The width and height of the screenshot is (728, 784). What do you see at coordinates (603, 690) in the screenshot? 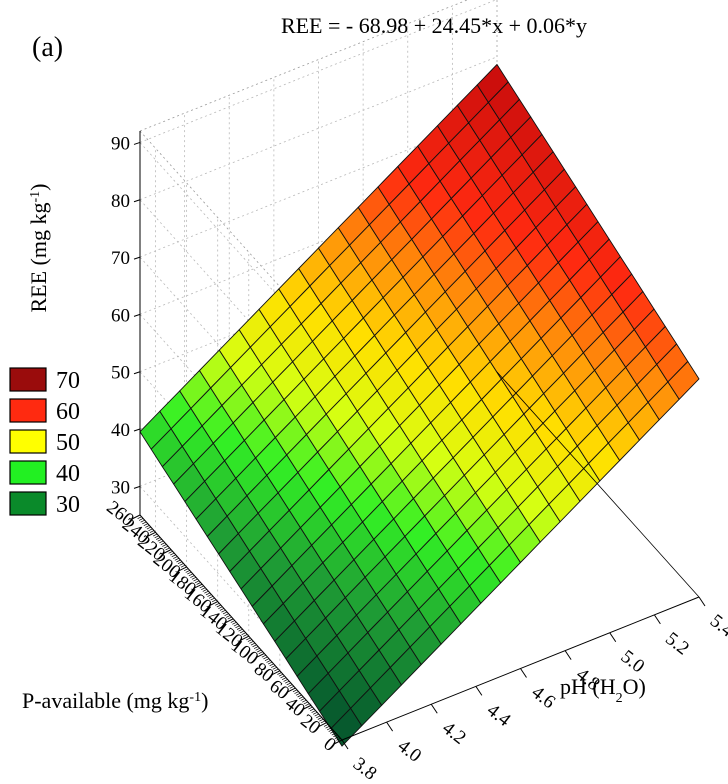
I see `x-axis-label: pH (H2O)` at bounding box center [603, 690].